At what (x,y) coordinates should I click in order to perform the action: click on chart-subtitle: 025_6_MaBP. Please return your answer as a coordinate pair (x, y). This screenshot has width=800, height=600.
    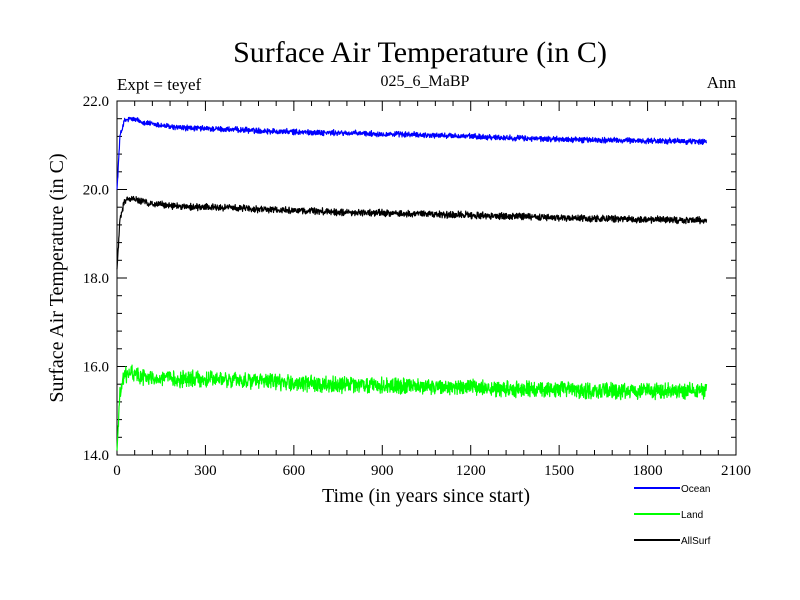
    Looking at the image, I should click on (425, 81).